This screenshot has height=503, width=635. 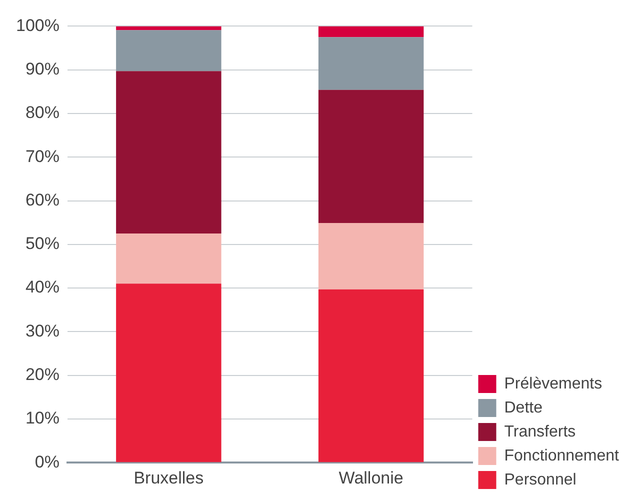 What do you see at coordinates (42, 287) in the screenshot?
I see `y-tick-label: 40%` at bounding box center [42, 287].